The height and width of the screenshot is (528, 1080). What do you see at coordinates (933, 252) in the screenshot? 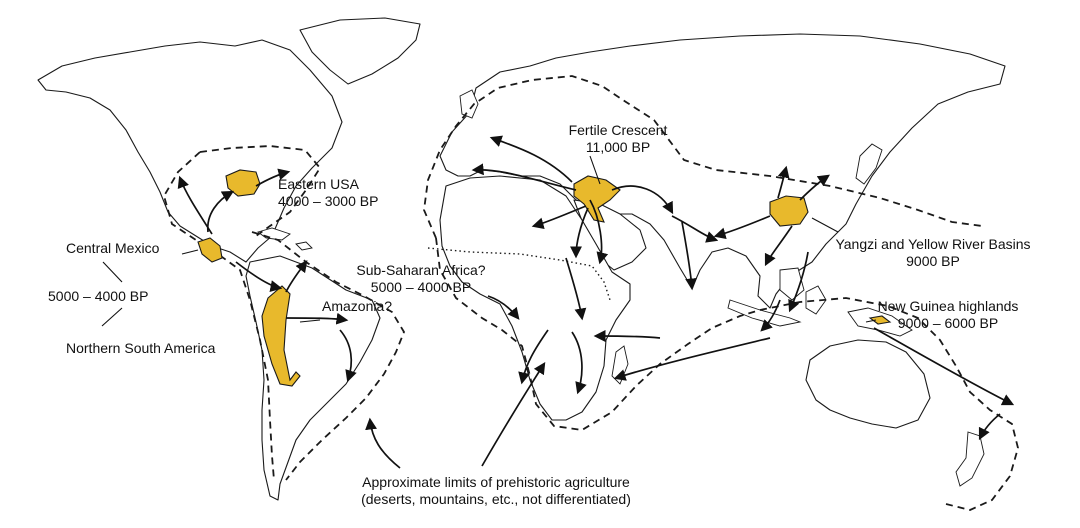
I see `label-yangzi-yellow-river: Yangzi and Yellow River Basins 9000 BP` at bounding box center [933, 252].